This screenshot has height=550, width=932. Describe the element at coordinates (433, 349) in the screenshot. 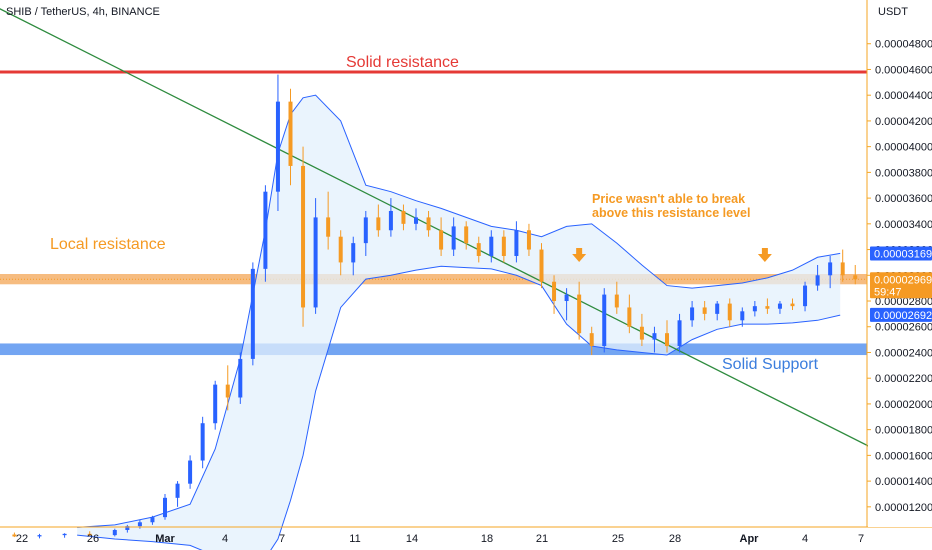

I see `support-band` at that location.